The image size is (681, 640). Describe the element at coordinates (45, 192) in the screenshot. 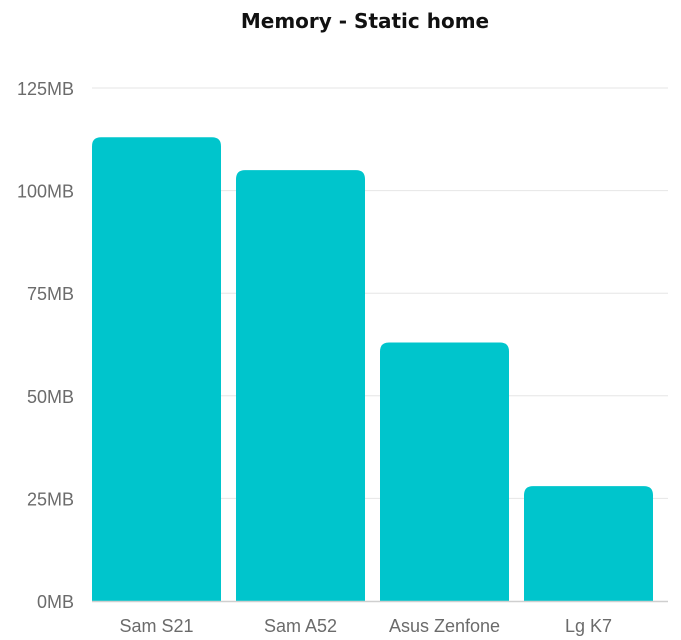

I see `y-tick-label: 100MB` at that location.